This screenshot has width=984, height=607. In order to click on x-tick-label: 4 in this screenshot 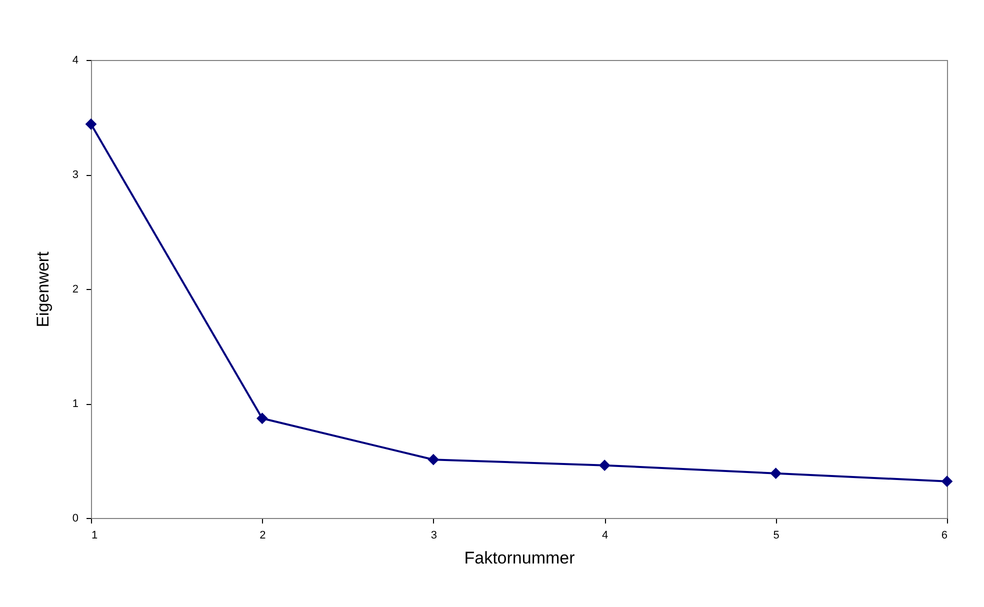, I will do `click(605, 536)`.